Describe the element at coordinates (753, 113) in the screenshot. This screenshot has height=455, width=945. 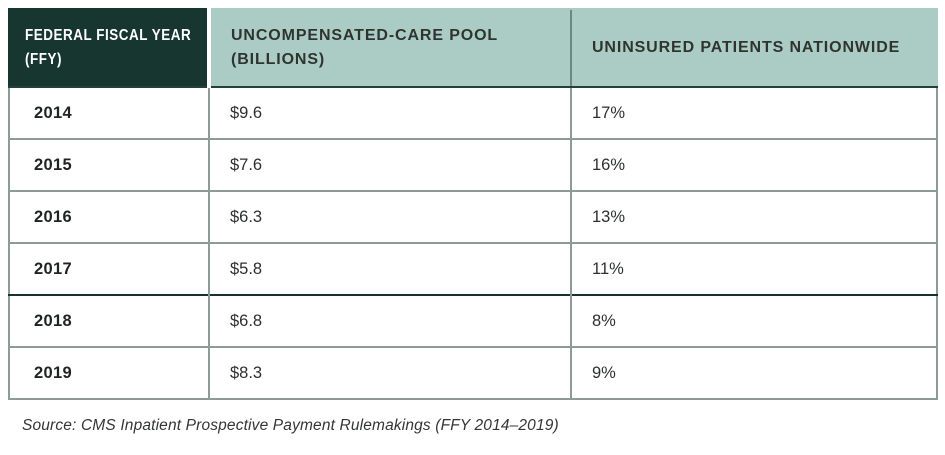
I see `cell-uninsured: 17%` at that location.